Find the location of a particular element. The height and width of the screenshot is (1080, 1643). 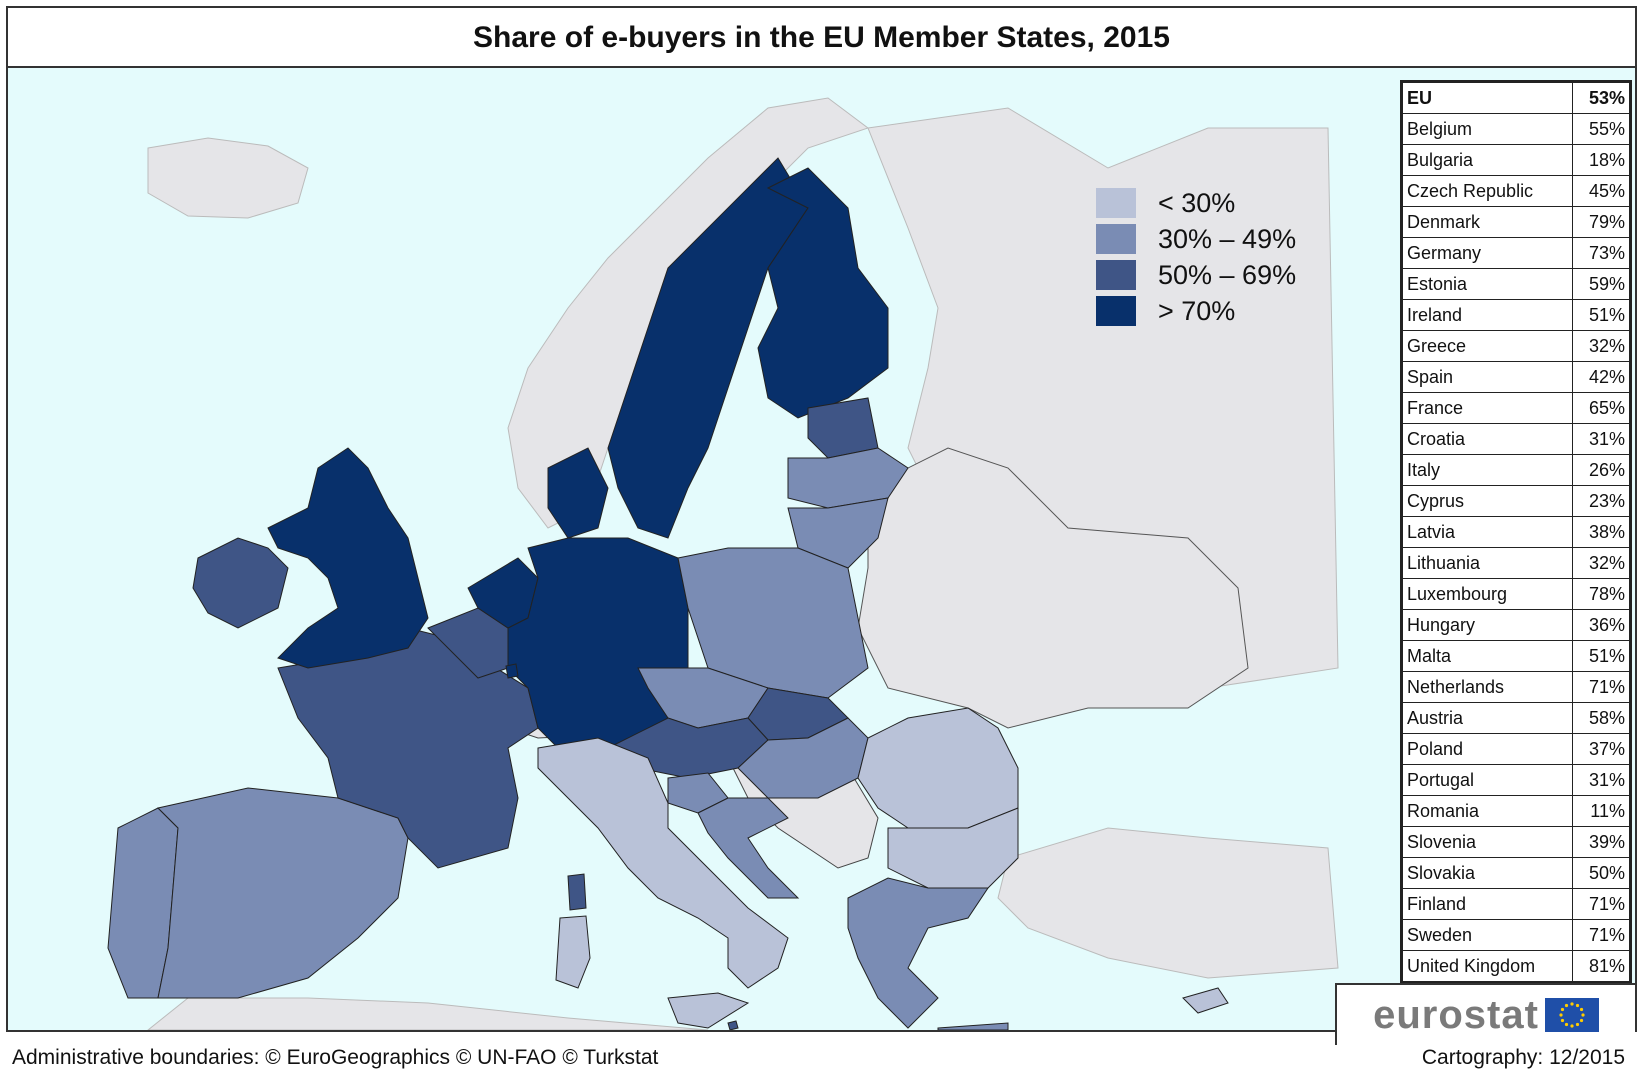

table-row: United Kingdom 81% is located at coordinates (1516, 966).